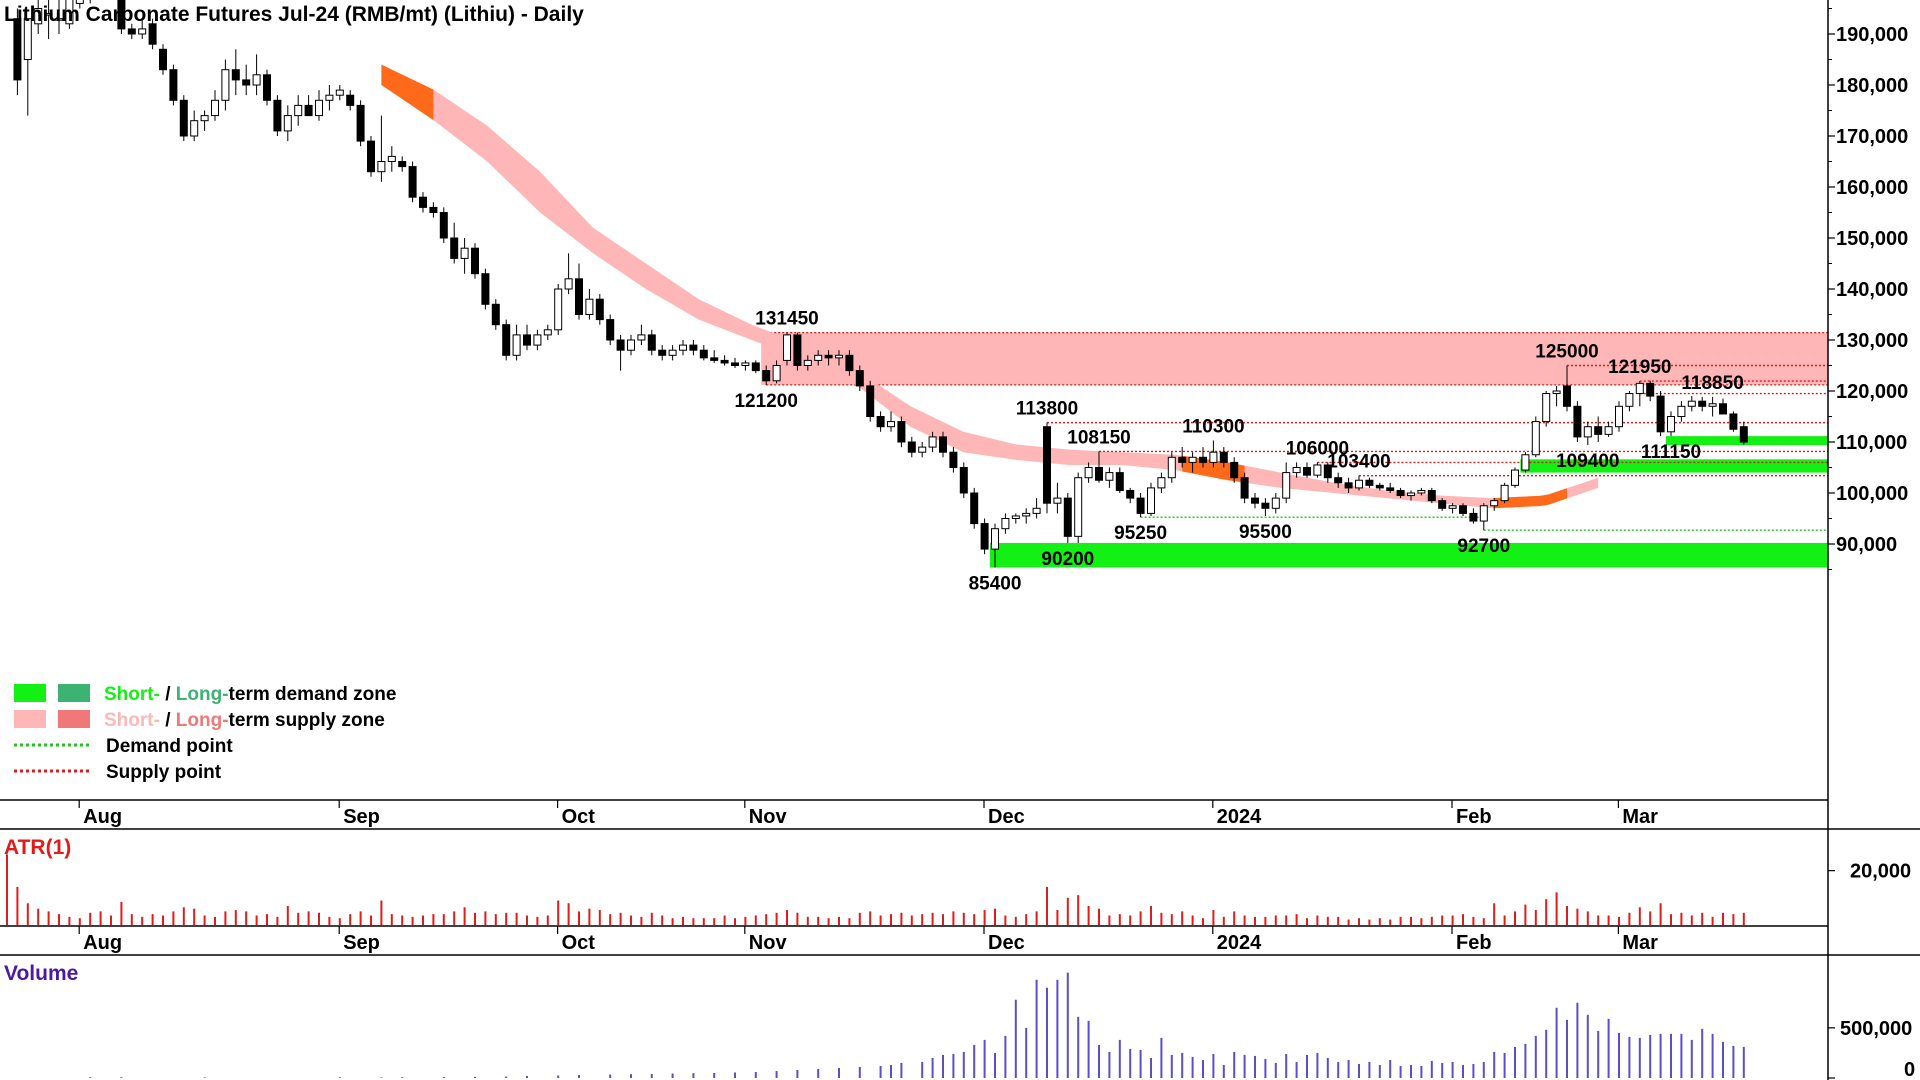 Image resolution: width=1920 pixels, height=1080 pixels. What do you see at coordinates (1866, 545) in the screenshot?
I see `price-tick-label-0: 90,000` at bounding box center [1866, 545].